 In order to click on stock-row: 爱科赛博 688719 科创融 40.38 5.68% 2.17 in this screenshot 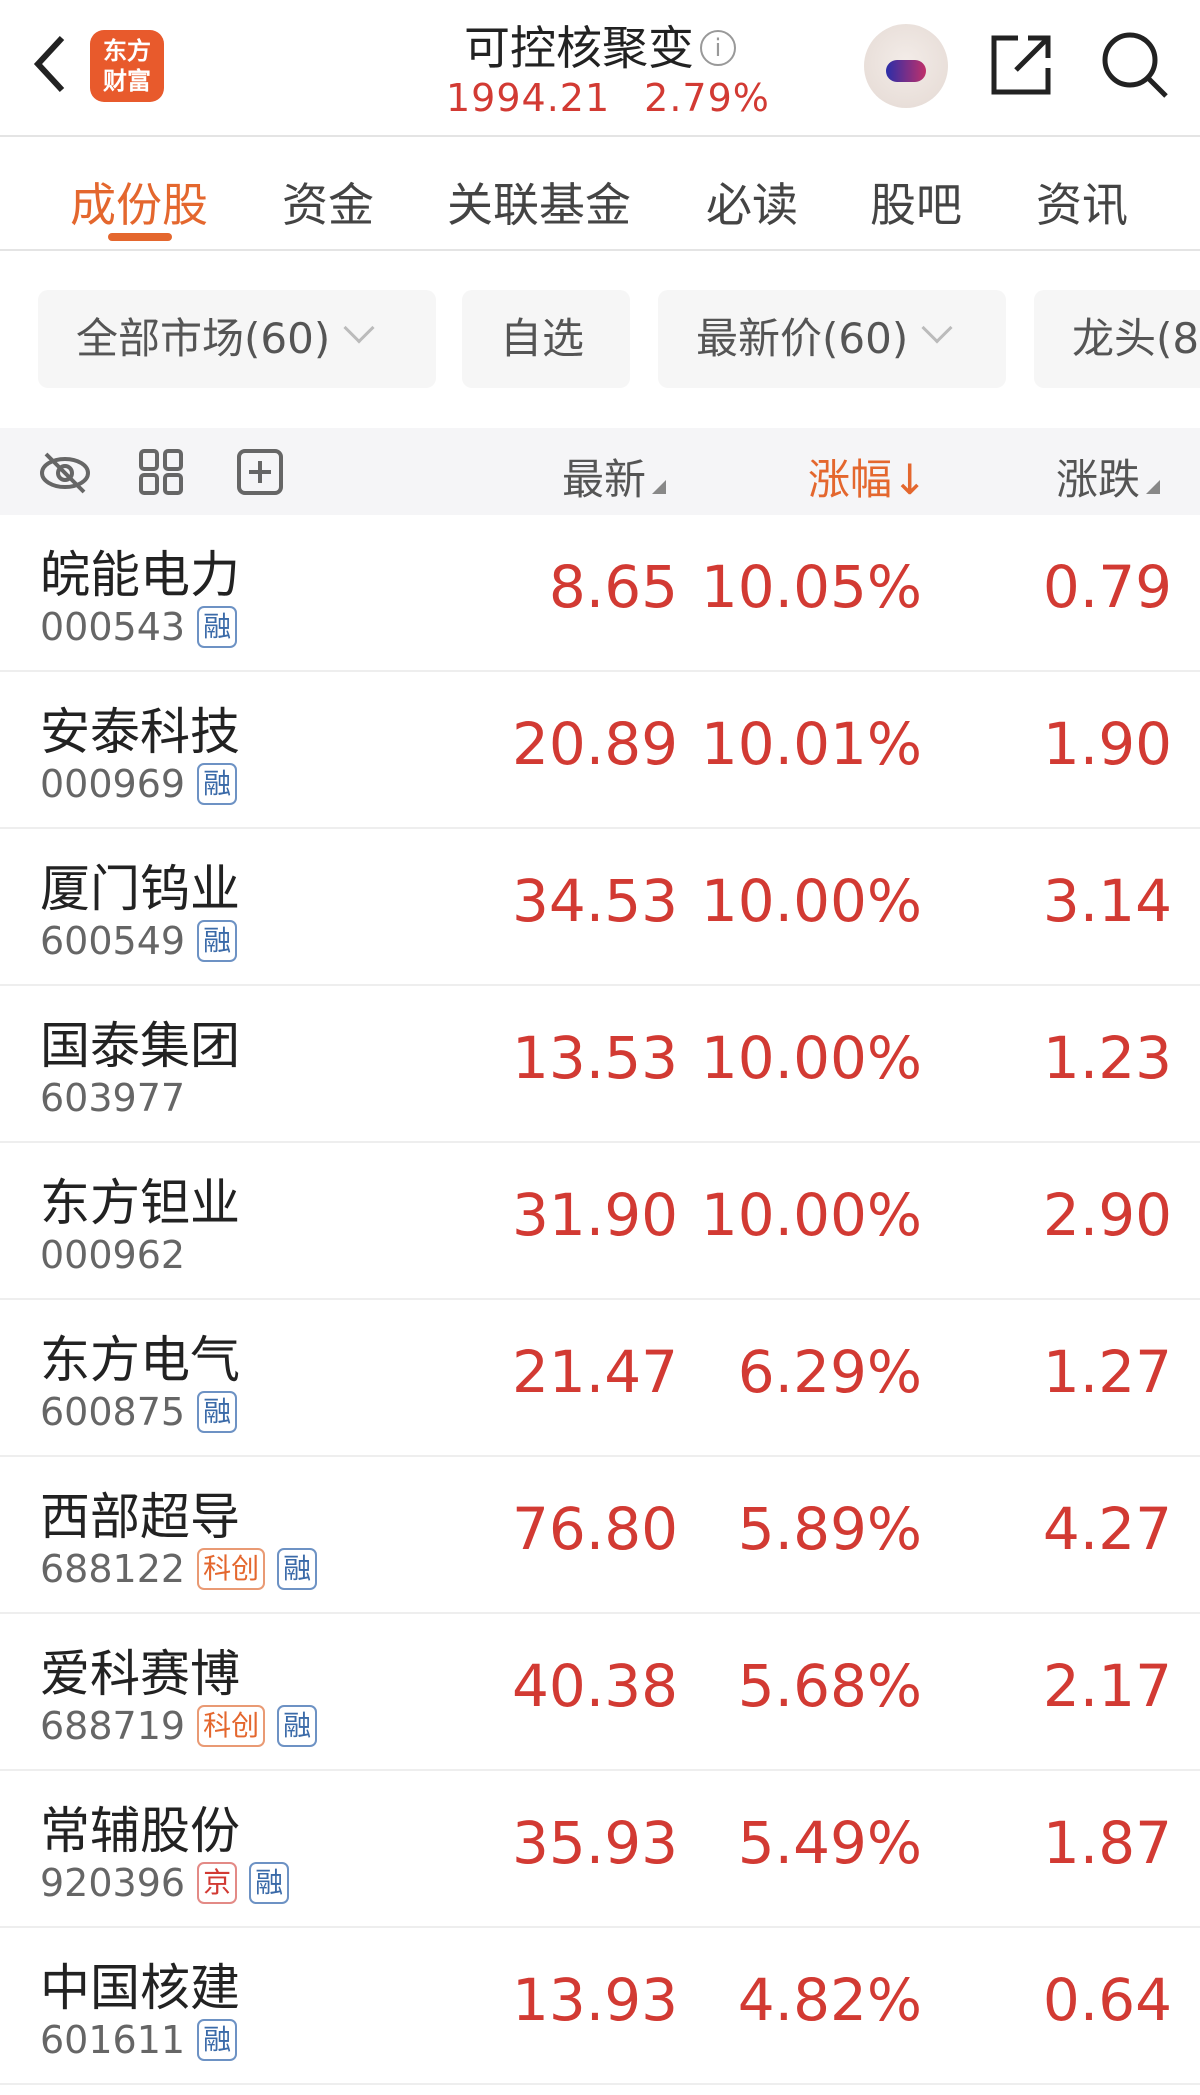, I will do `click(600, 1692)`.